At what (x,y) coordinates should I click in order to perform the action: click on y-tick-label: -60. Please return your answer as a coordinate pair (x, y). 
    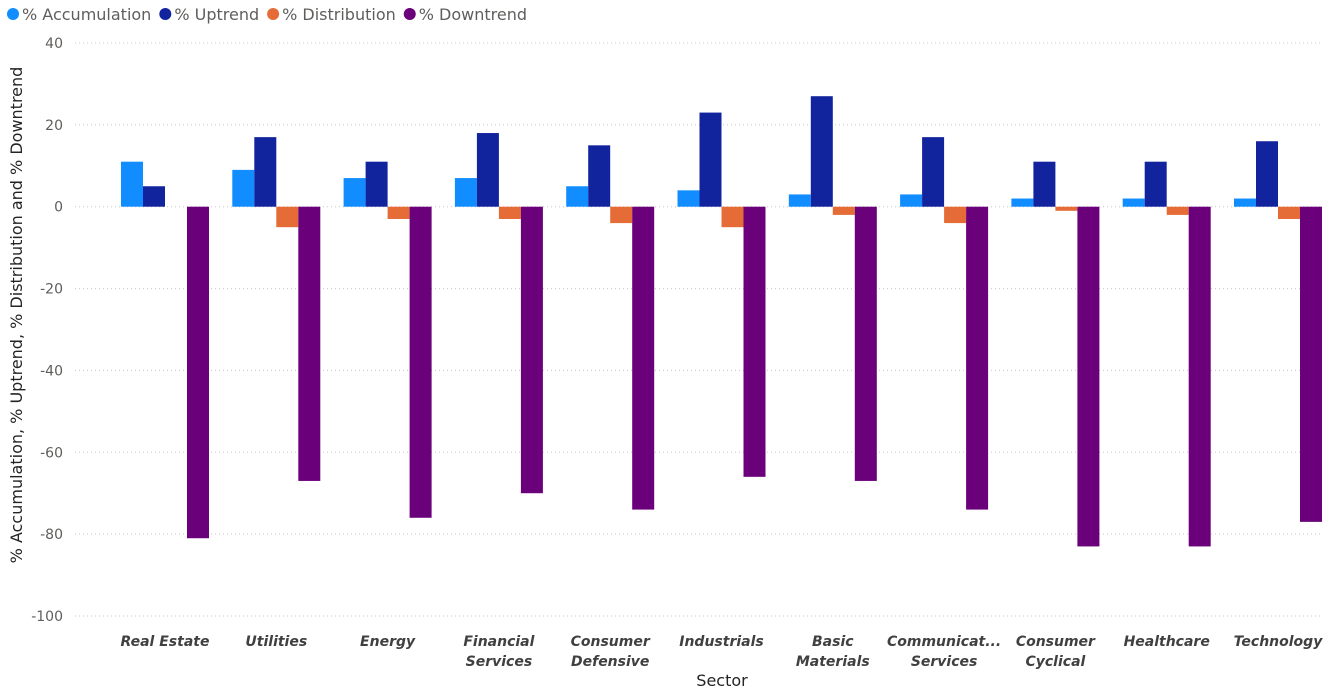
    Looking at the image, I should click on (51, 453).